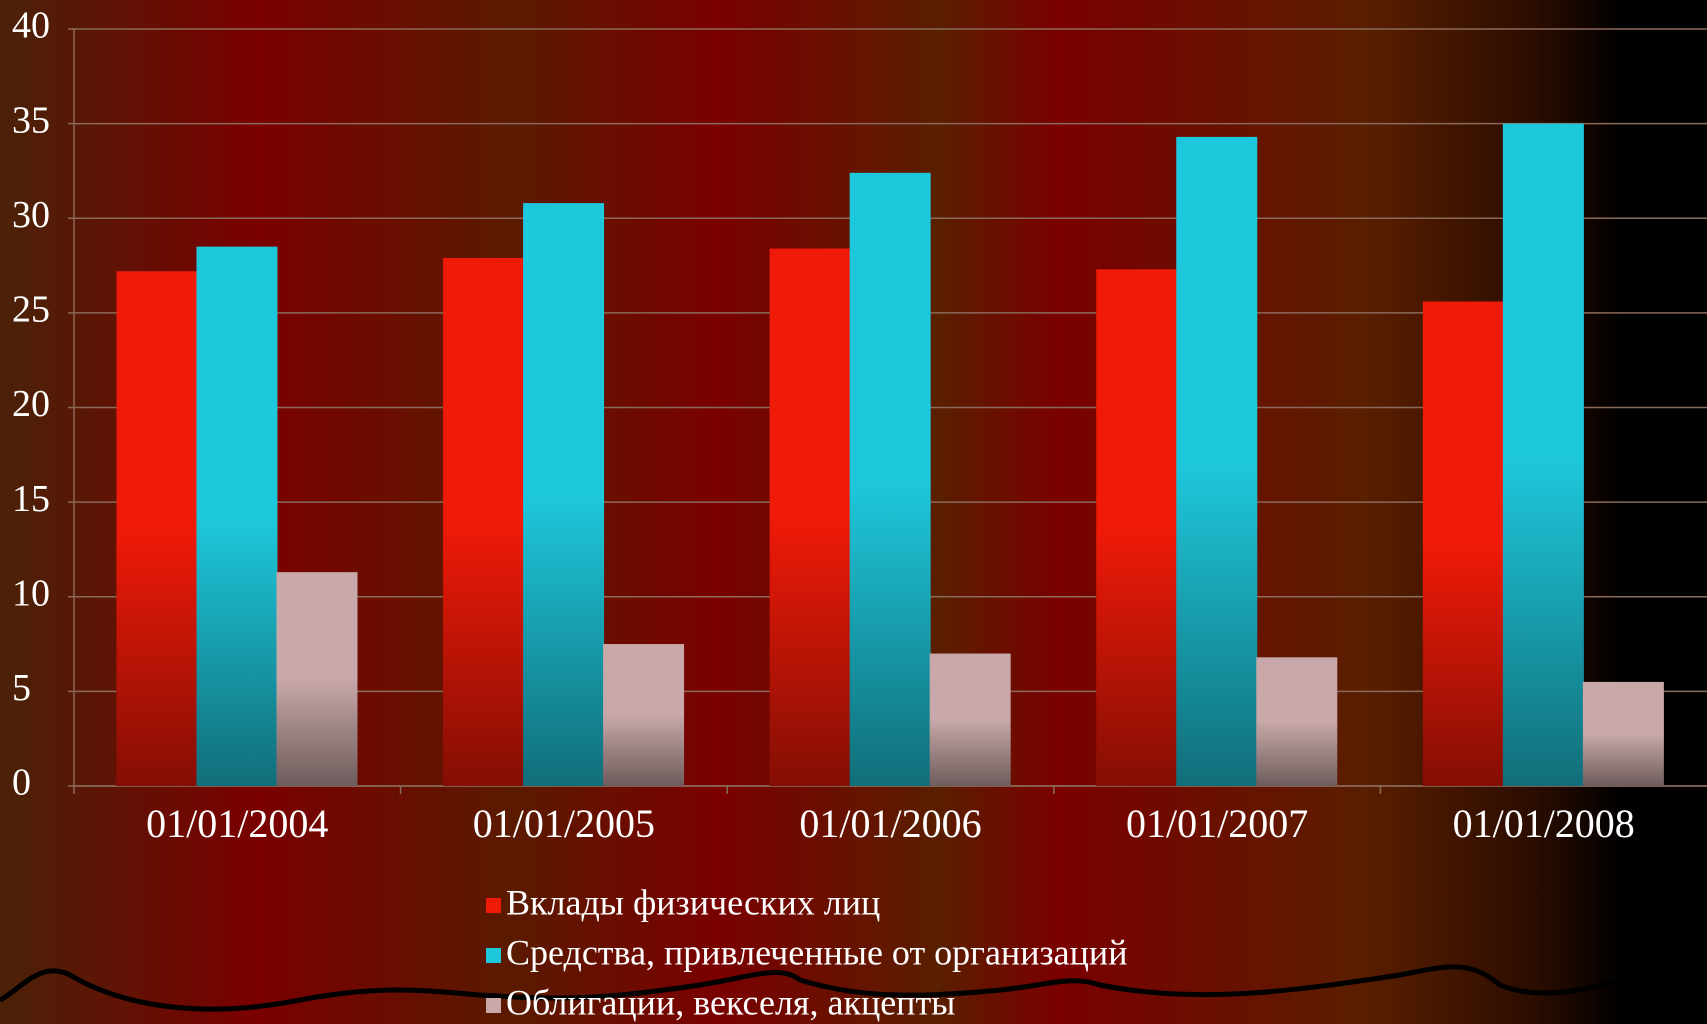 The width and height of the screenshot is (1707, 1024). What do you see at coordinates (31, 26) in the screenshot?
I see `y-tick-label: 40` at bounding box center [31, 26].